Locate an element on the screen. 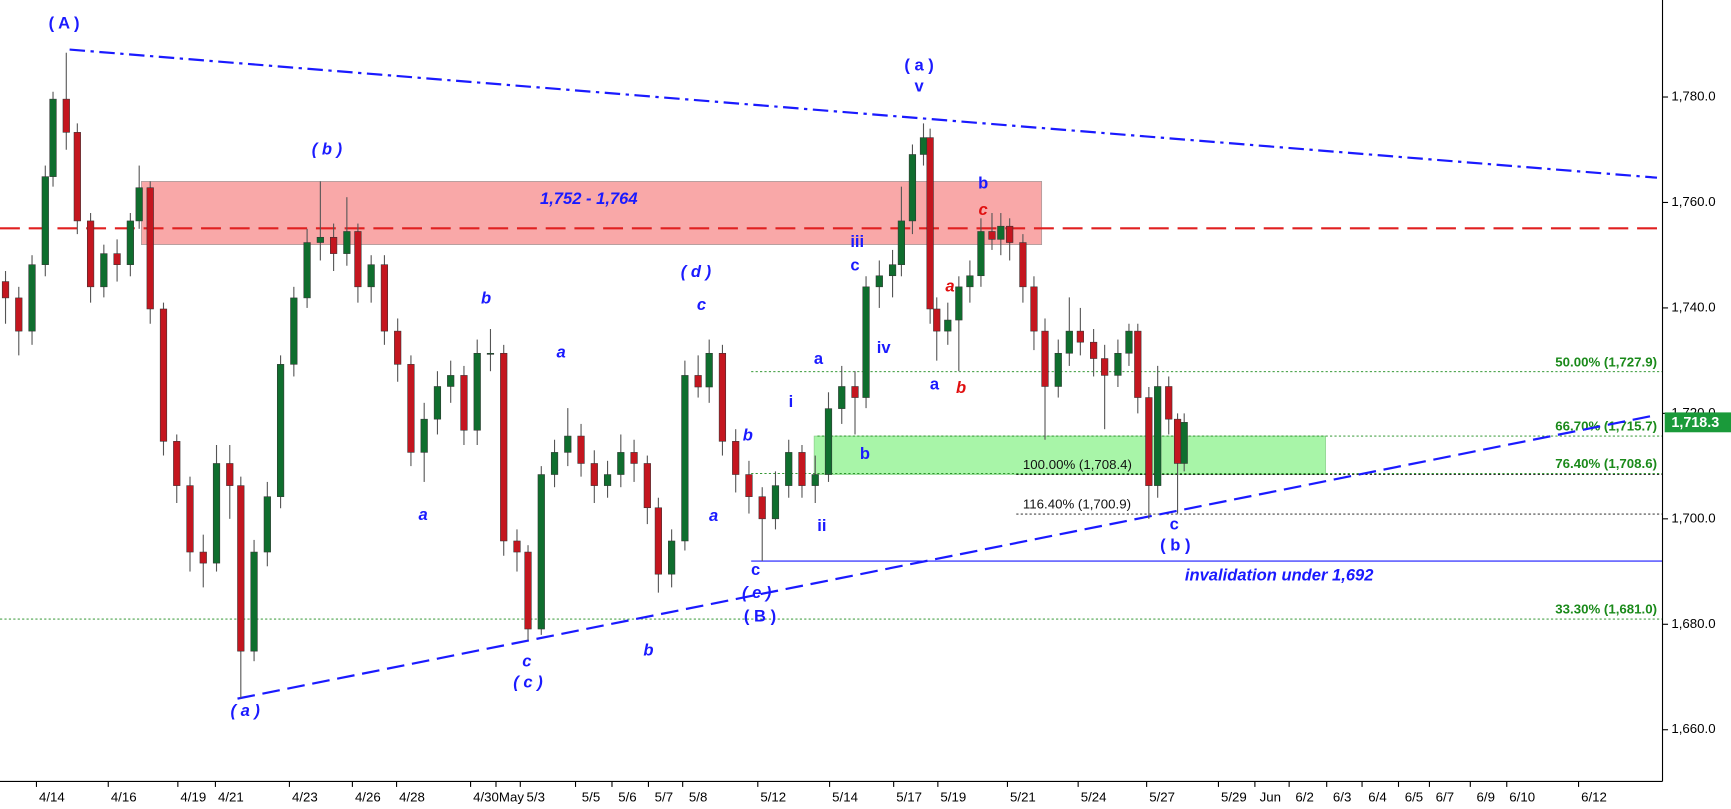 The image size is (1731, 809). x-tick-label: 5/5 is located at coordinates (591, 796).